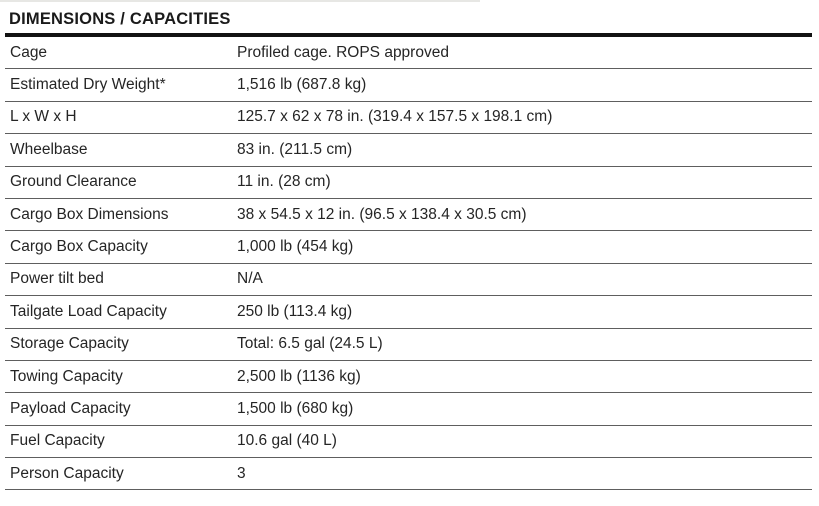 The width and height of the screenshot is (819, 506). Describe the element at coordinates (250, 279) in the screenshot. I see `row-value: N/A` at that location.